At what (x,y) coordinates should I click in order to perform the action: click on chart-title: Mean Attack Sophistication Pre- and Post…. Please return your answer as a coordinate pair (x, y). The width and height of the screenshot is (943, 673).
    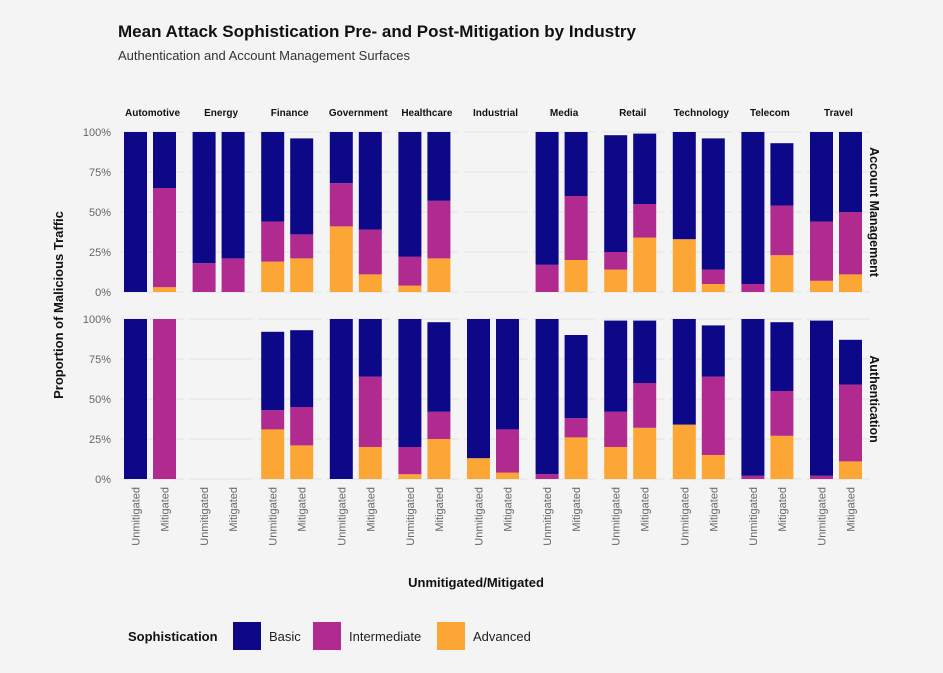
    Looking at the image, I should click on (377, 31).